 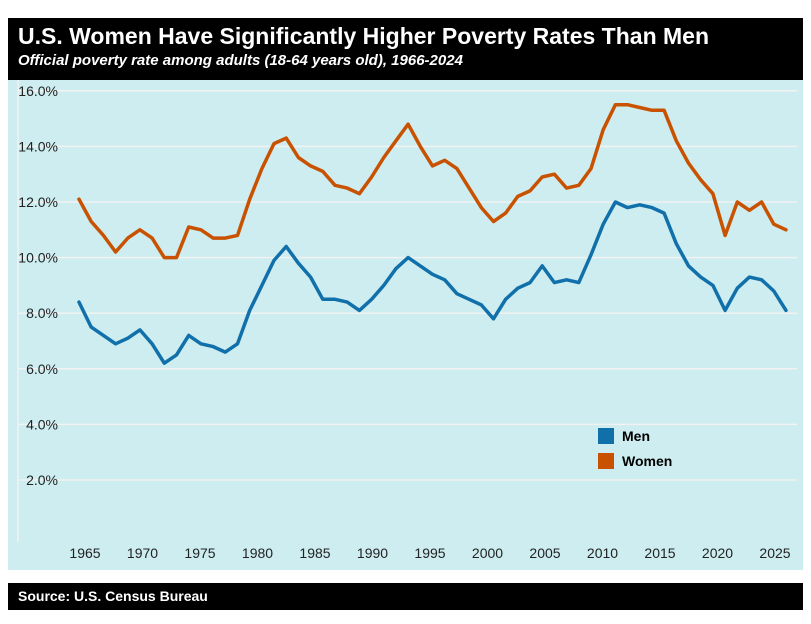 I want to click on x-tick-label: 2020, so click(x=717, y=553).